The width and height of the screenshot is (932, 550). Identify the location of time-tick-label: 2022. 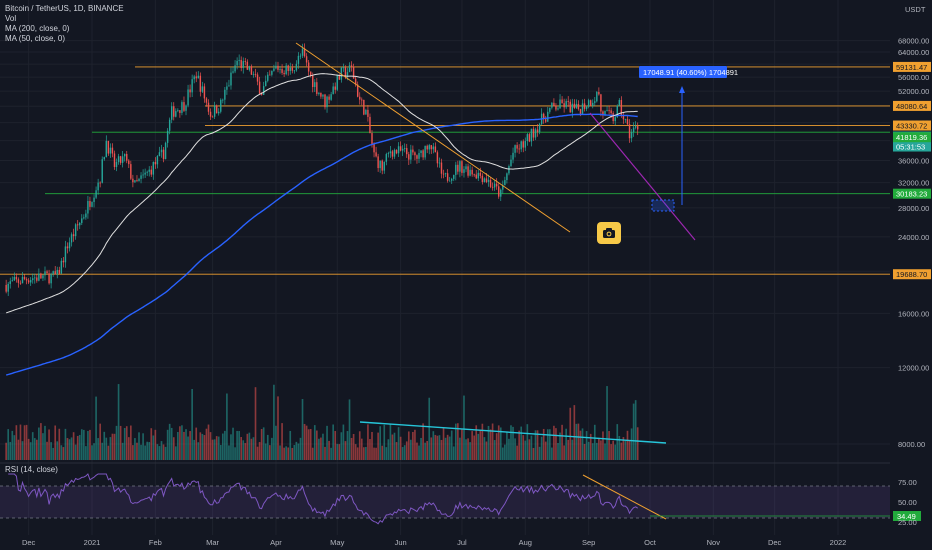
(838, 542).